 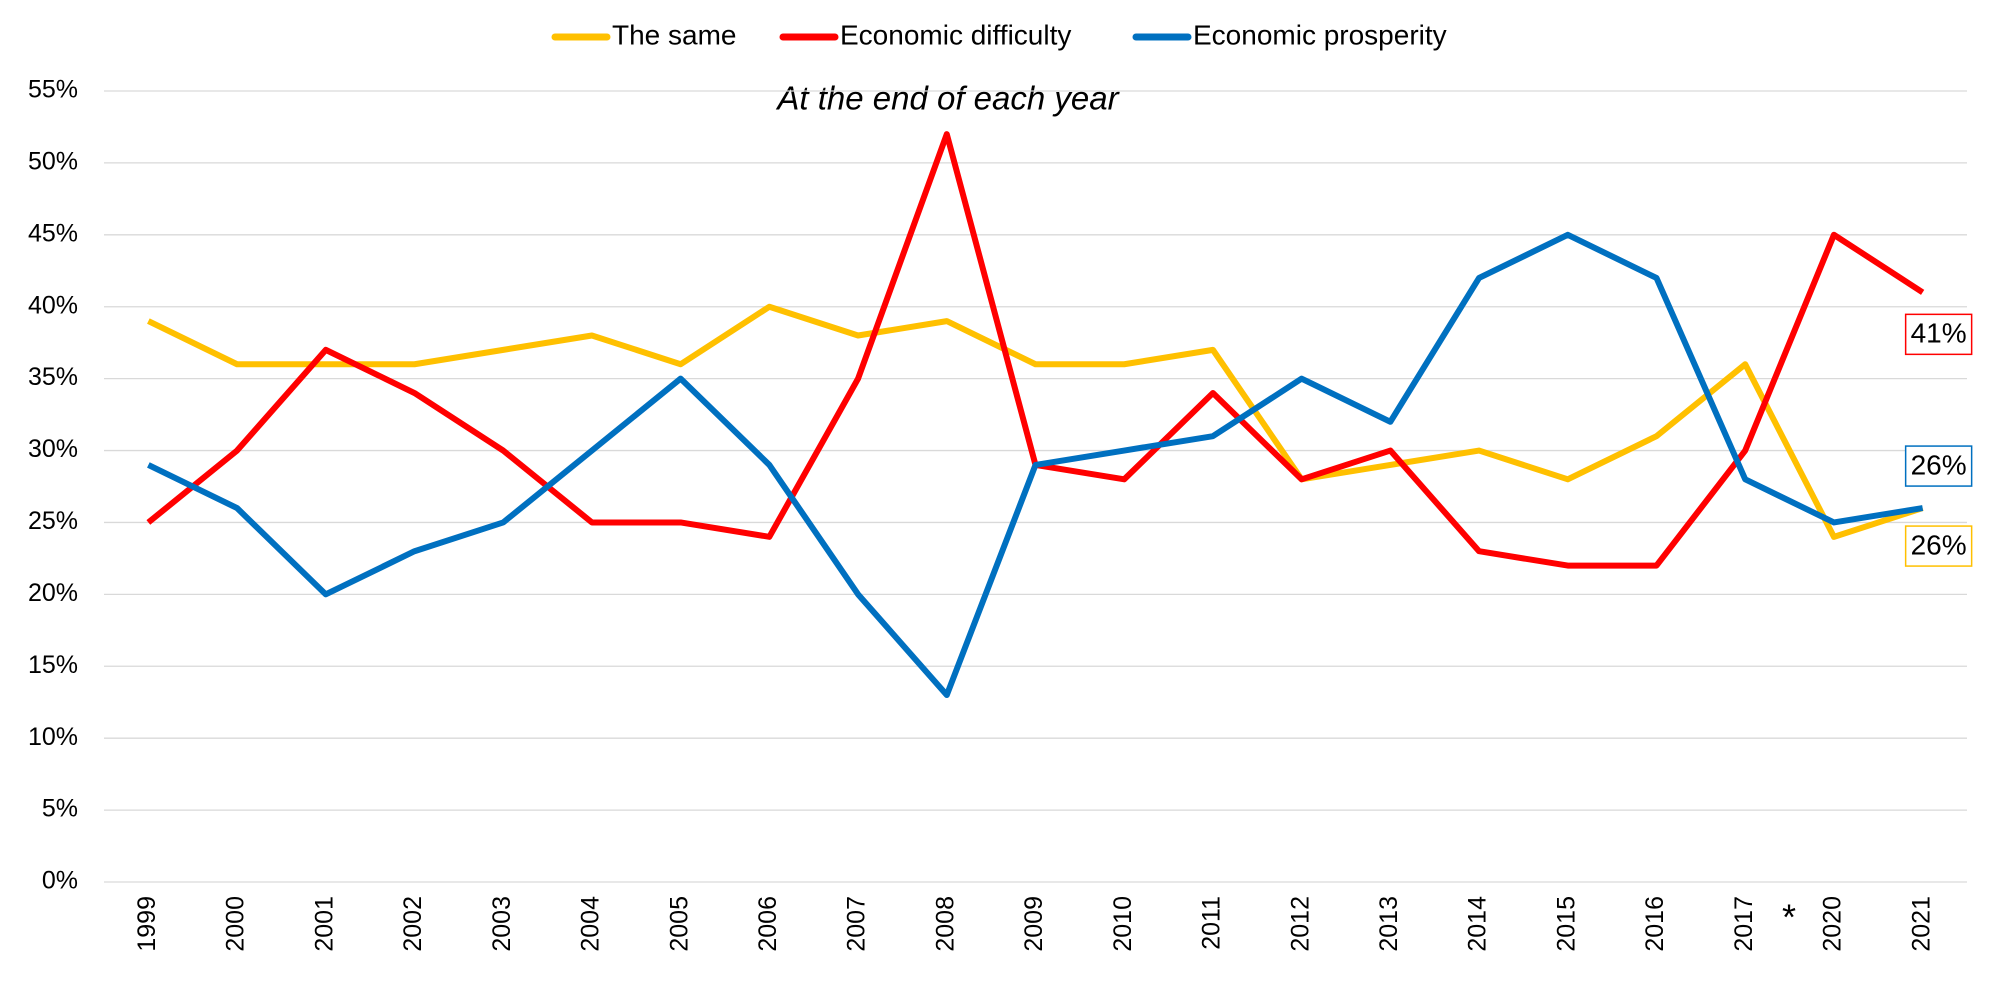 What do you see at coordinates (1212, 923) in the screenshot?
I see `x-tick-label: 2011` at bounding box center [1212, 923].